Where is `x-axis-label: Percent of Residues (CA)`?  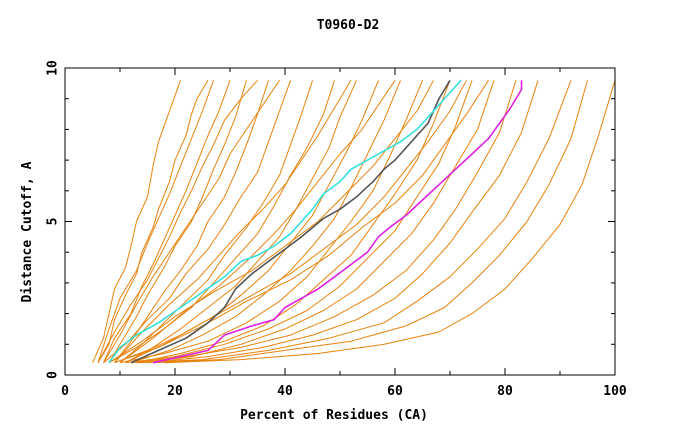
x-axis-label: Percent of Residues (CA) is located at coordinates (334, 415).